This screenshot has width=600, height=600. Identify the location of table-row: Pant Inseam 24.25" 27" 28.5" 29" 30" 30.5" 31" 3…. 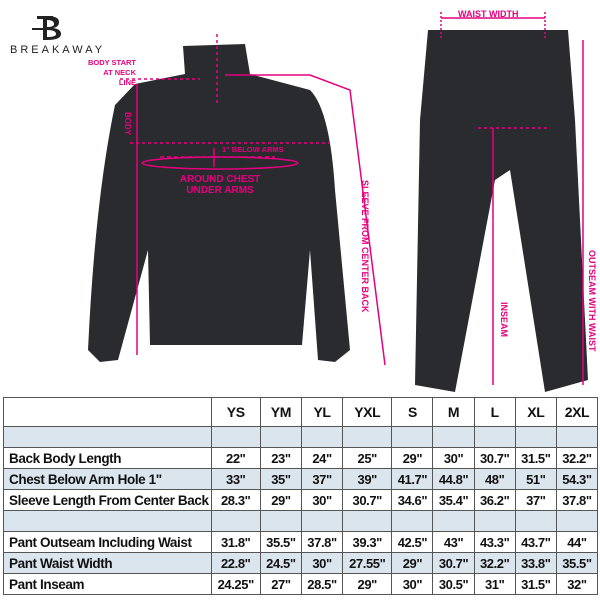
(301, 584).